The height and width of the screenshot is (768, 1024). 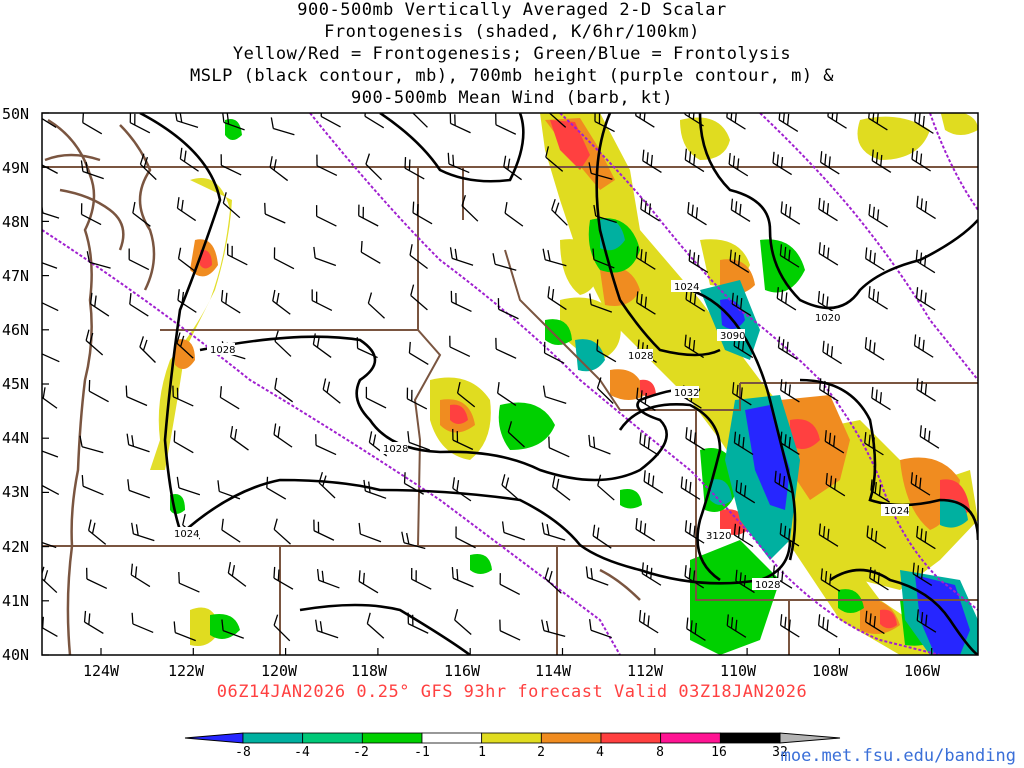 I want to click on colorbar, so click(x=512, y=738).